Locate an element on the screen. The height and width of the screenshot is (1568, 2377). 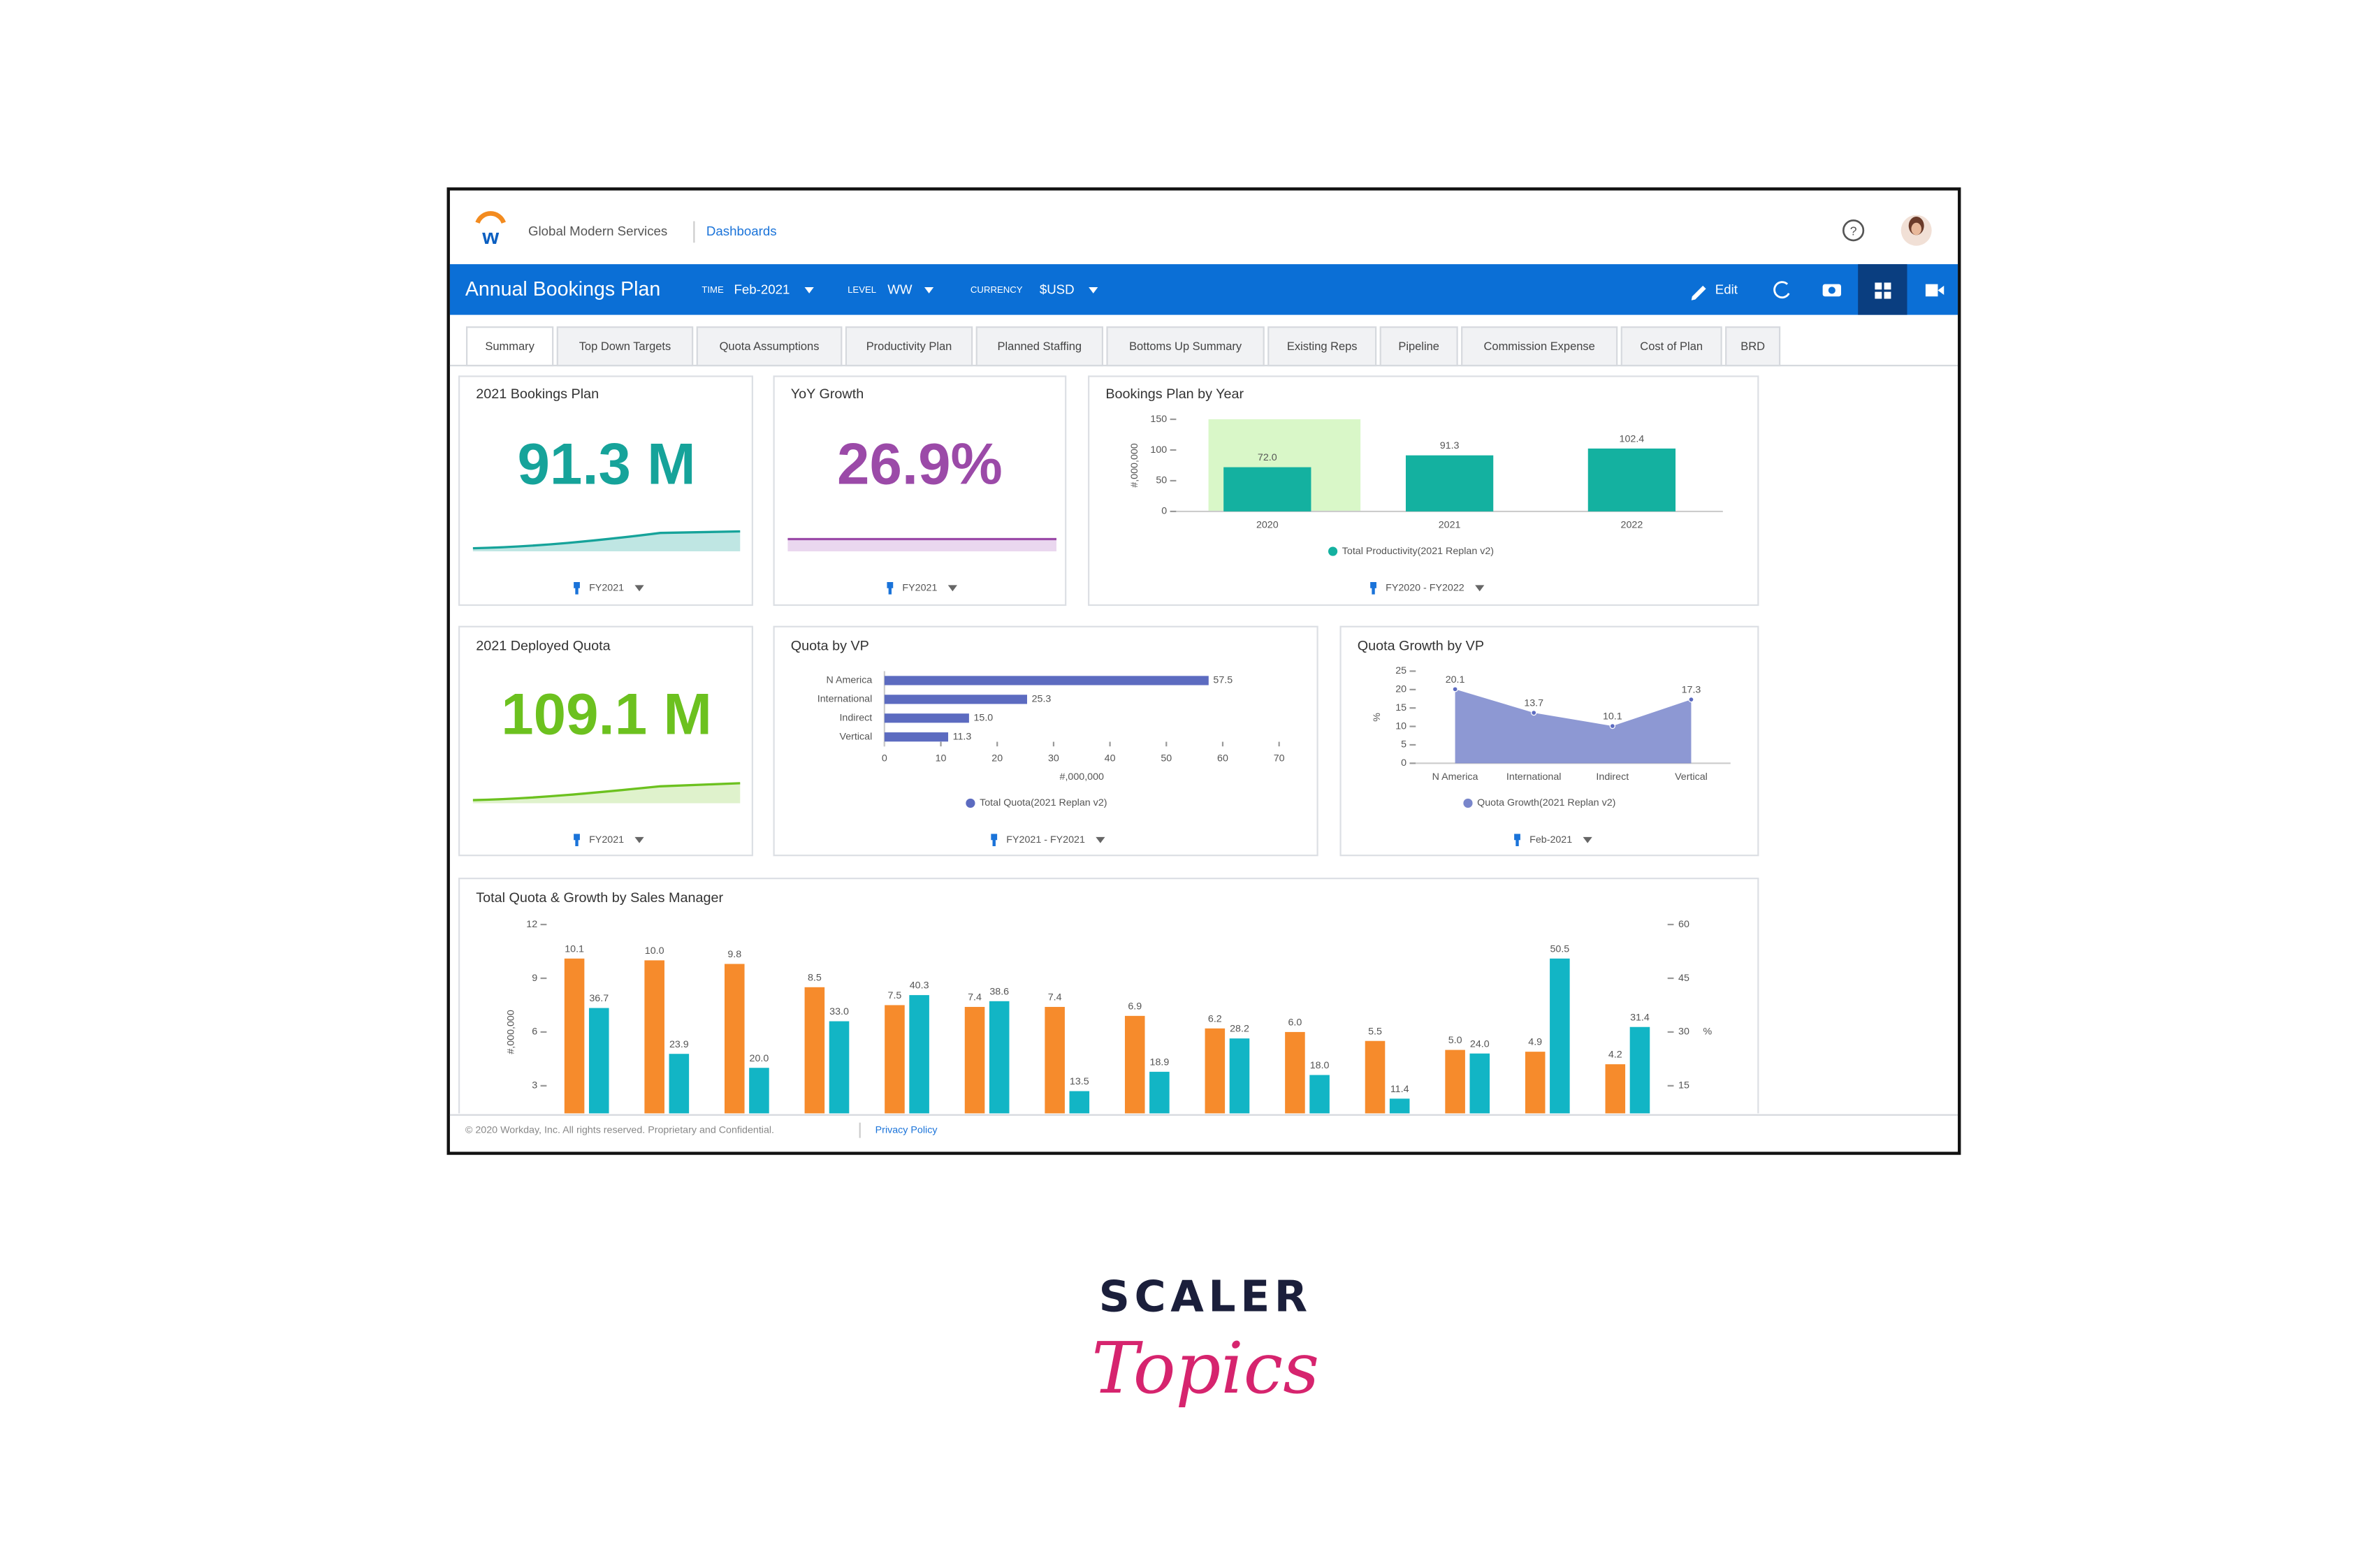
data-label: 11.4 is located at coordinates (1399, 1089).